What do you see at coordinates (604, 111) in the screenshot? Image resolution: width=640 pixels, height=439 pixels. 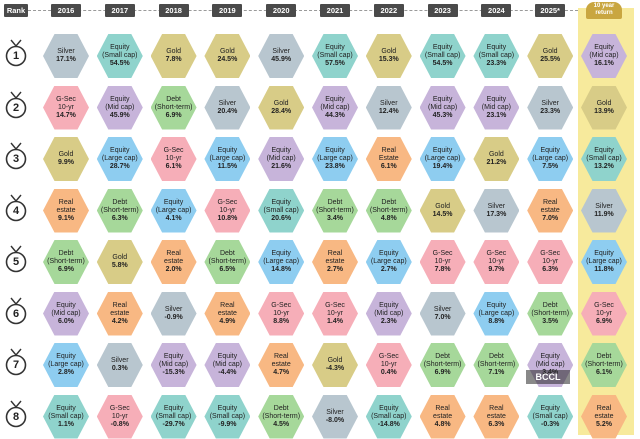 I see `return-value: 13.9%` at bounding box center [604, 111].